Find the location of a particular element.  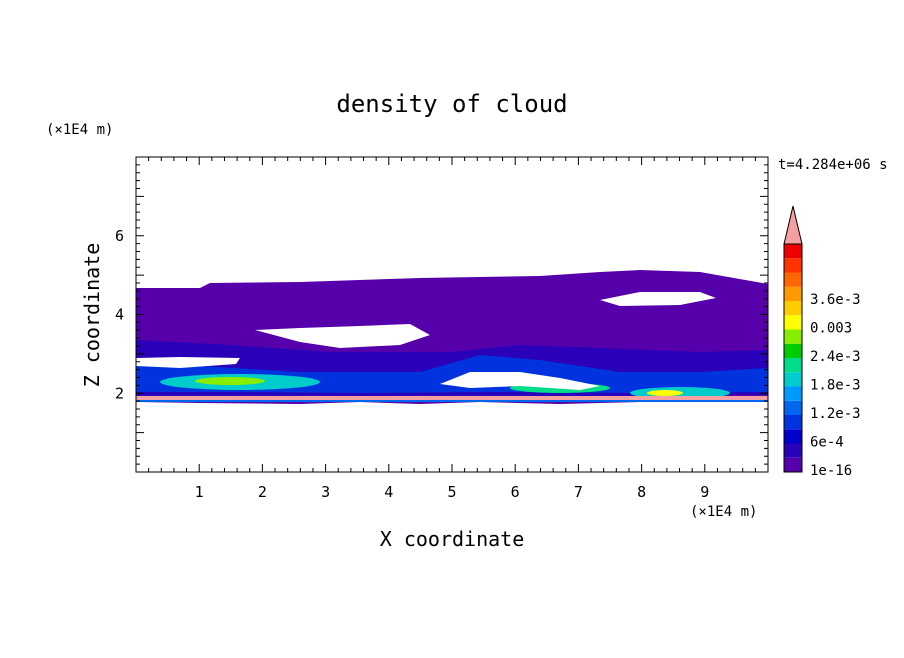

contour-field is located at coordinates (452, 337).